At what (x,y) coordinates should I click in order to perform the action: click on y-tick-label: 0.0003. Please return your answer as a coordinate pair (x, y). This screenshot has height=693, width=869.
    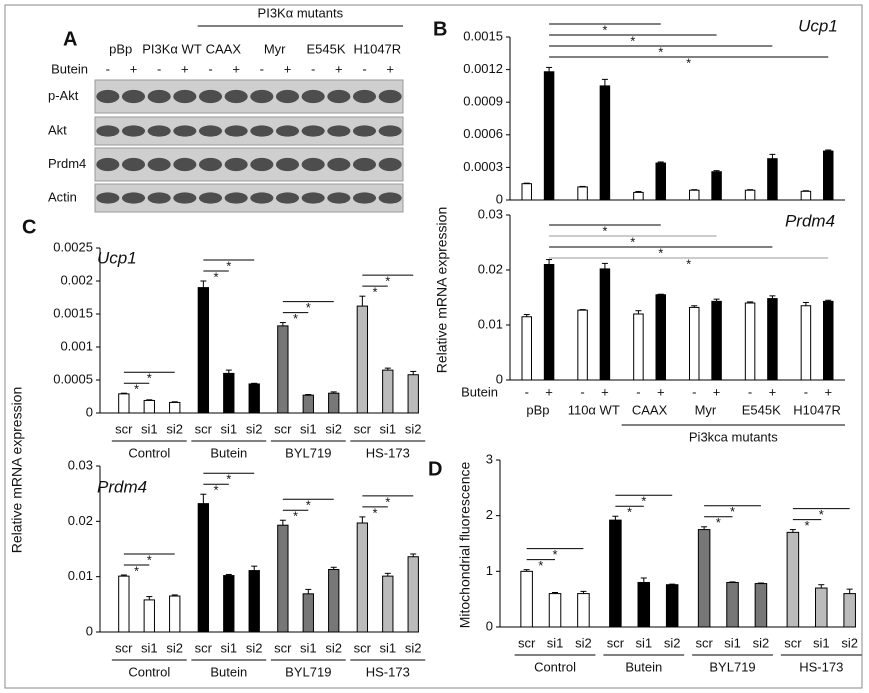
    Looking at the image, I should click on (483, 166).